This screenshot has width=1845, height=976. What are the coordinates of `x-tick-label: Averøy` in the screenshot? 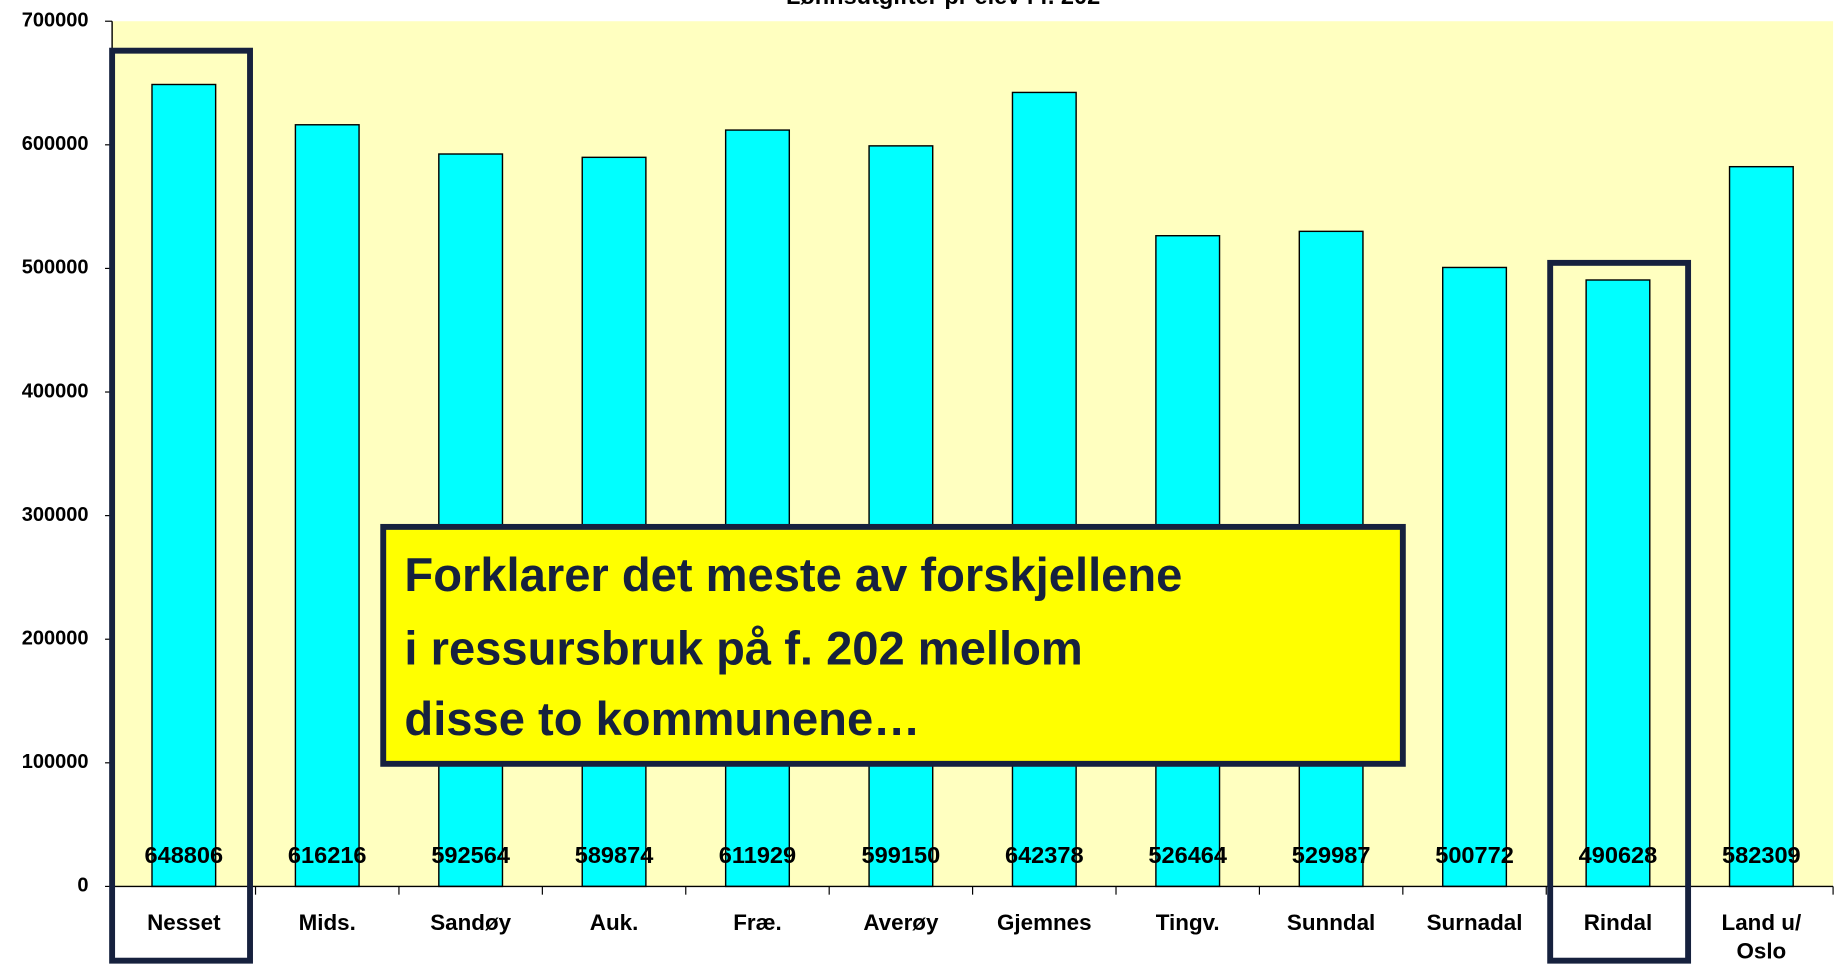 It's located at (901, 923).